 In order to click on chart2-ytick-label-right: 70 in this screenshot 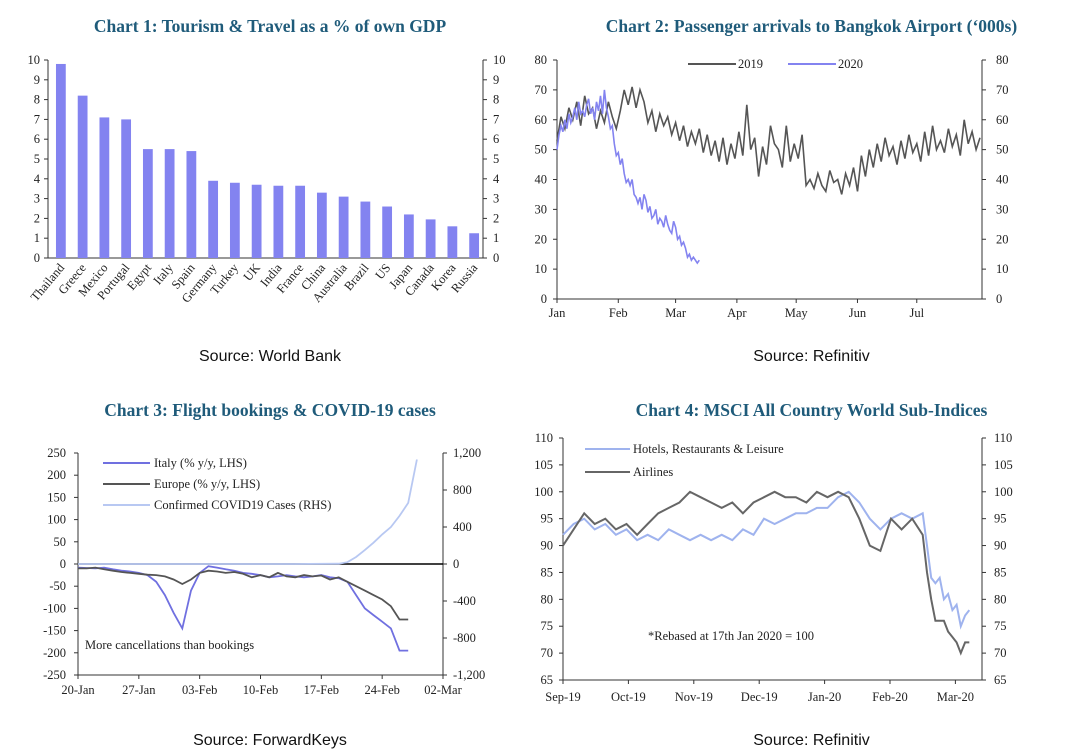, I will do `click(1002, 90)`.